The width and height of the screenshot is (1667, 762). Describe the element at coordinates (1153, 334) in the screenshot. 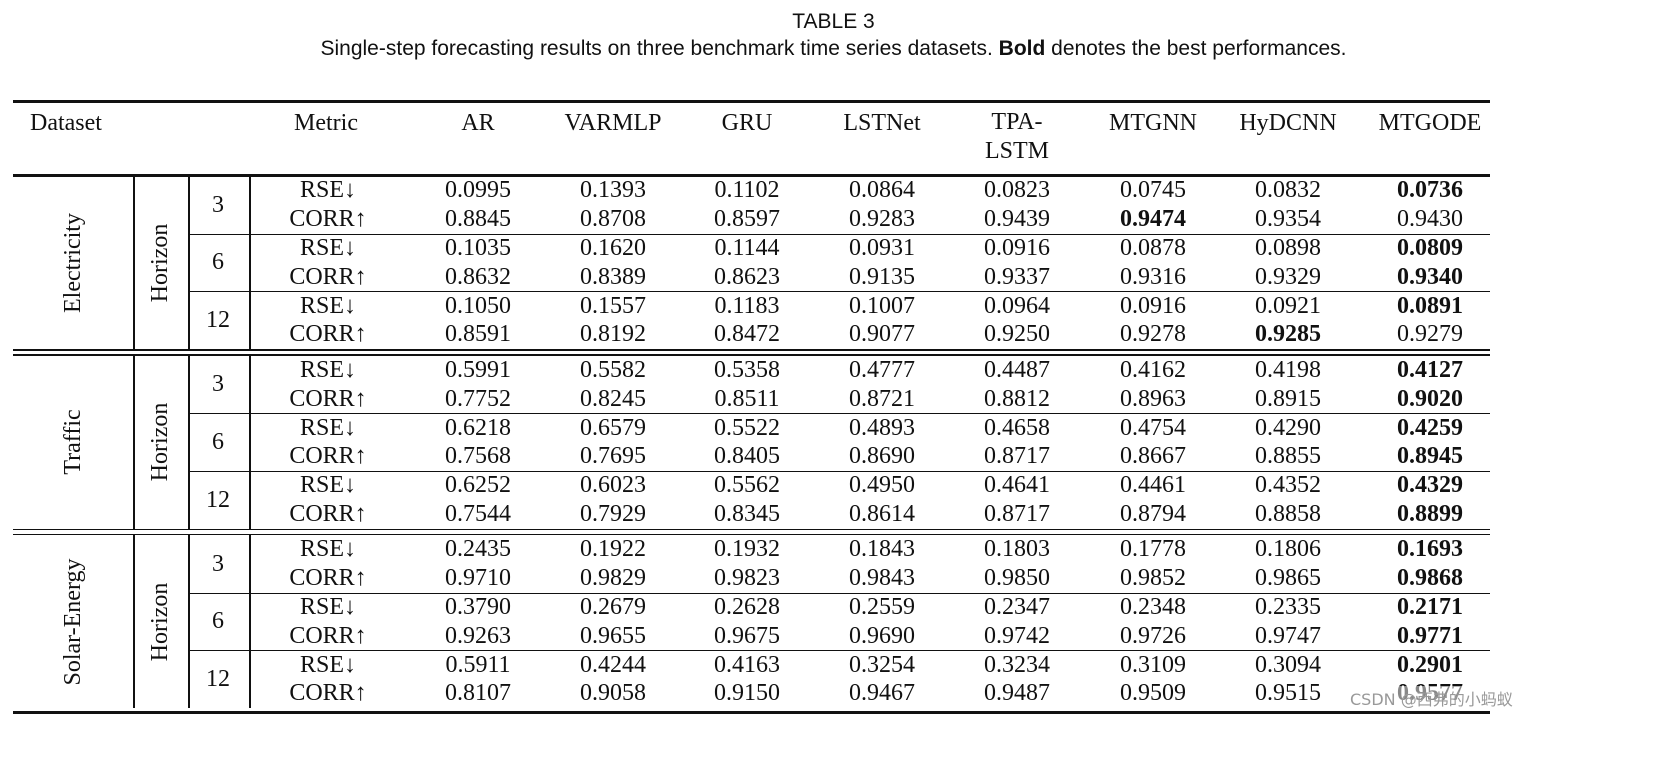

I see `value-cell: 0.9278` at that location.